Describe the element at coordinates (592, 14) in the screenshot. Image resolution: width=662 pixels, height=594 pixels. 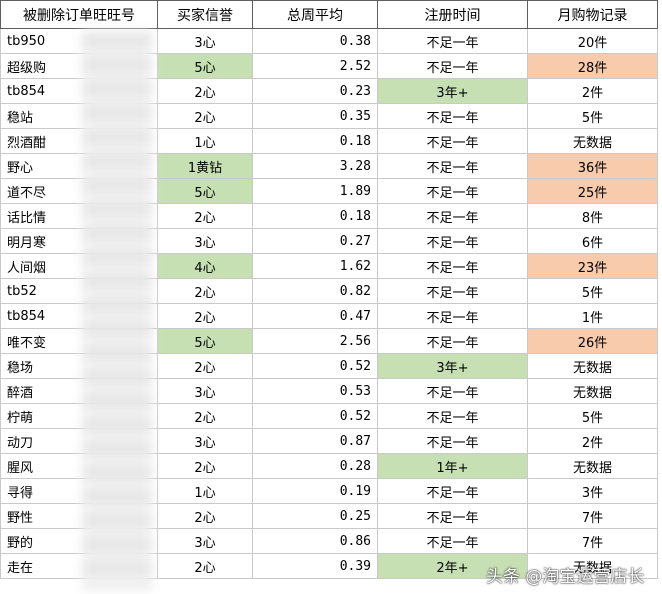
I see `header-cell-monthly-purchases: 月购物记录` at that location.